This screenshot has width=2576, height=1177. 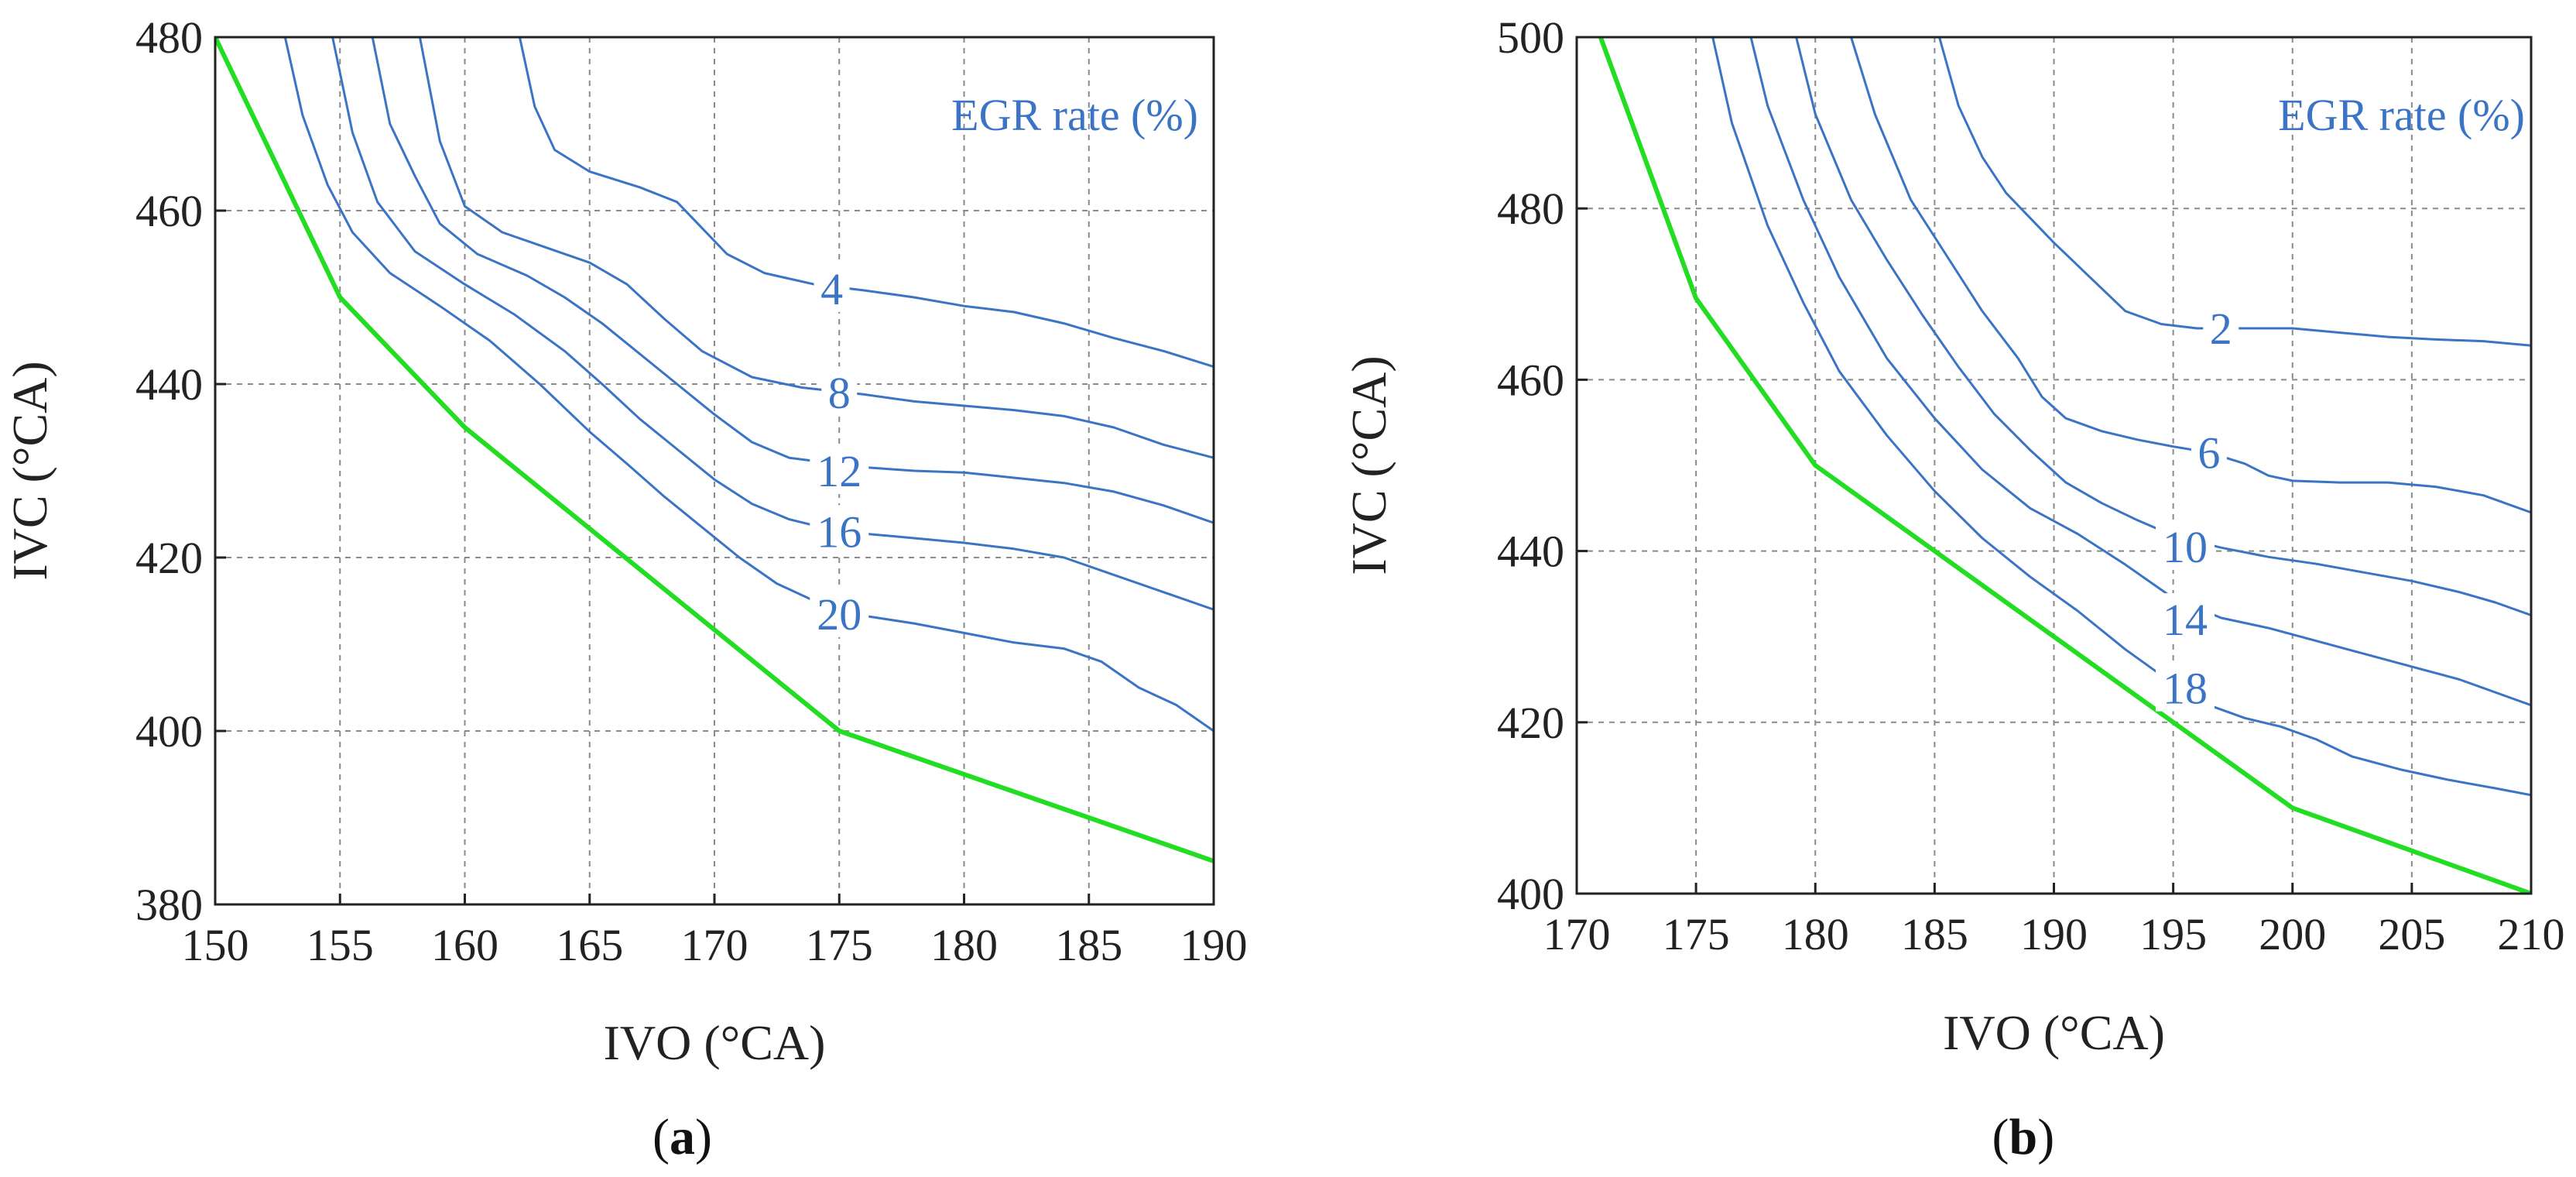 What do you see at coordinates (465, 945) in the screenshot?
I see `x-tick-label: 160` at bounding box center [465, 945].